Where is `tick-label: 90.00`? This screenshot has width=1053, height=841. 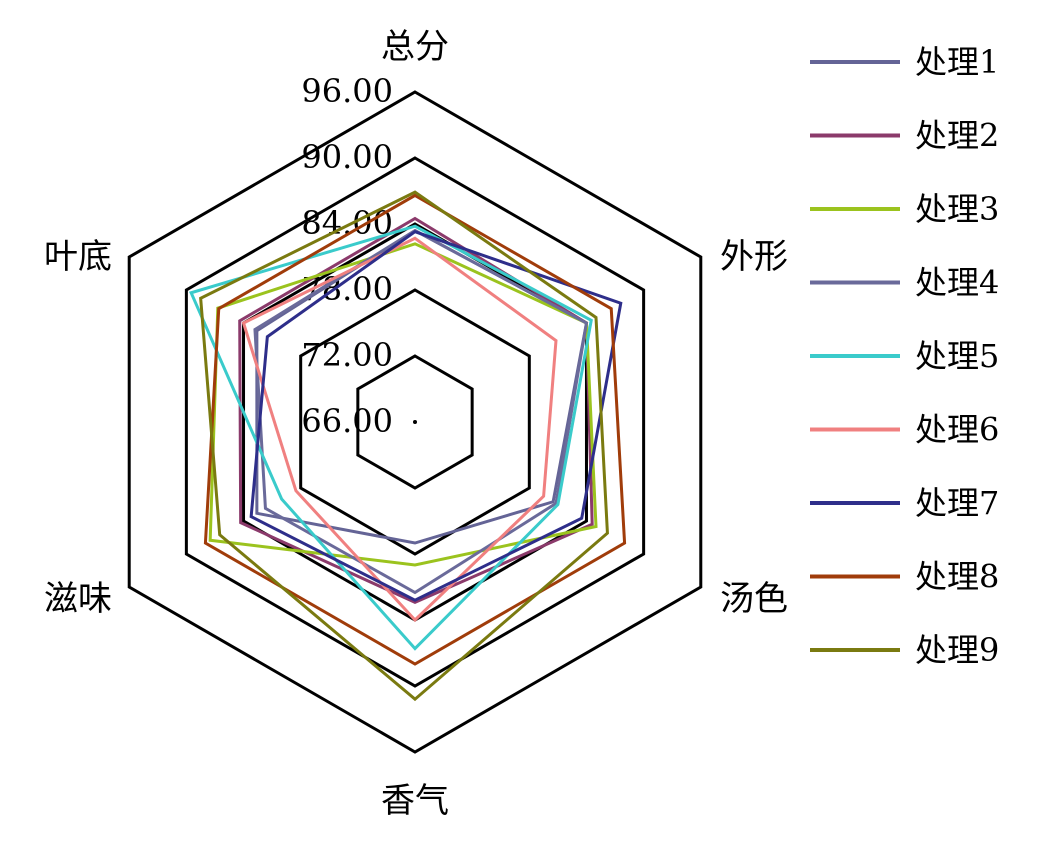
tick-label: 90.00 is located at coordinates (347, 157).